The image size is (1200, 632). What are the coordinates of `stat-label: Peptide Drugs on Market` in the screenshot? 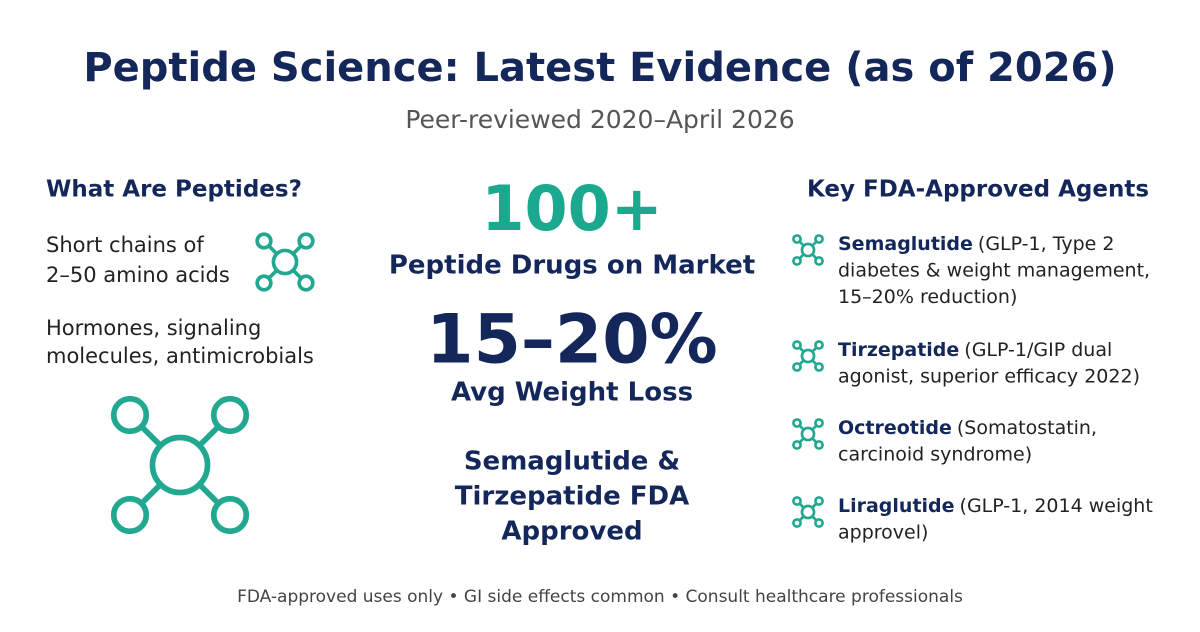 It's located at (572, 266).